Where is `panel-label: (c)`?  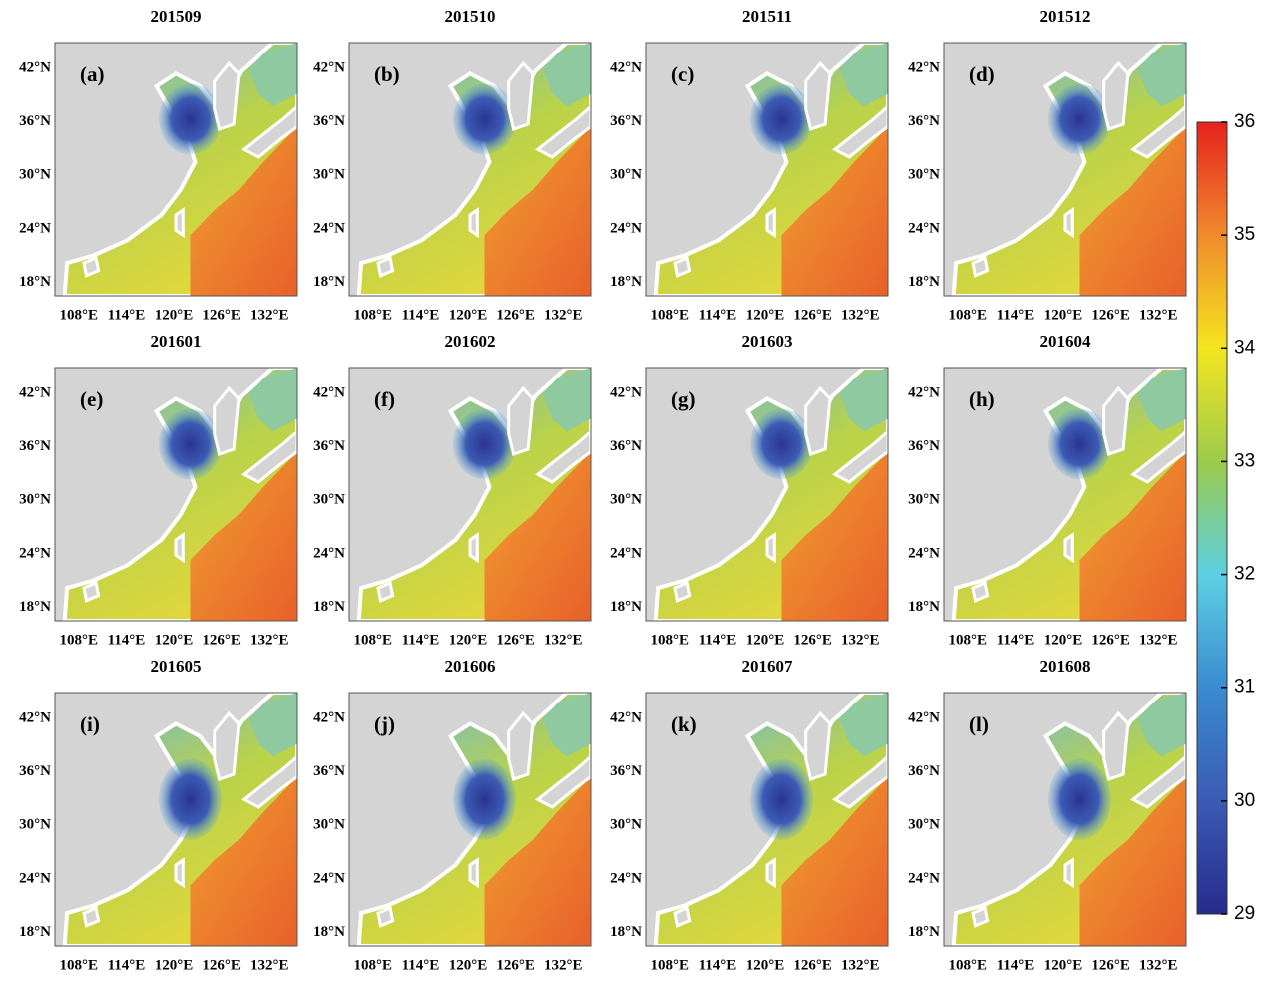 panel-label: (c) is located at coordinates (682, 74).